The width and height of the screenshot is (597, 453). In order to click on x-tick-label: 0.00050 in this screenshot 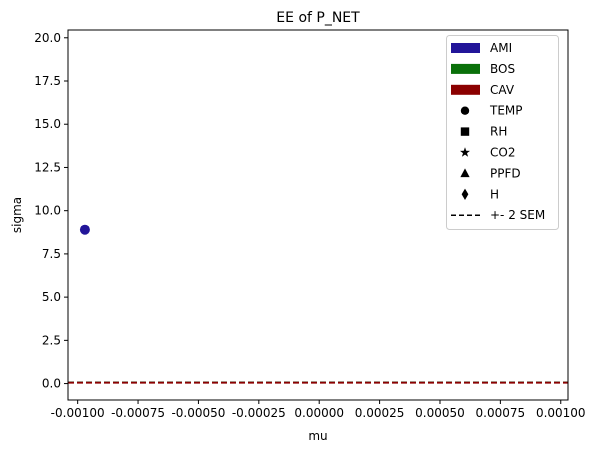, I will do `click(440, 413)`.